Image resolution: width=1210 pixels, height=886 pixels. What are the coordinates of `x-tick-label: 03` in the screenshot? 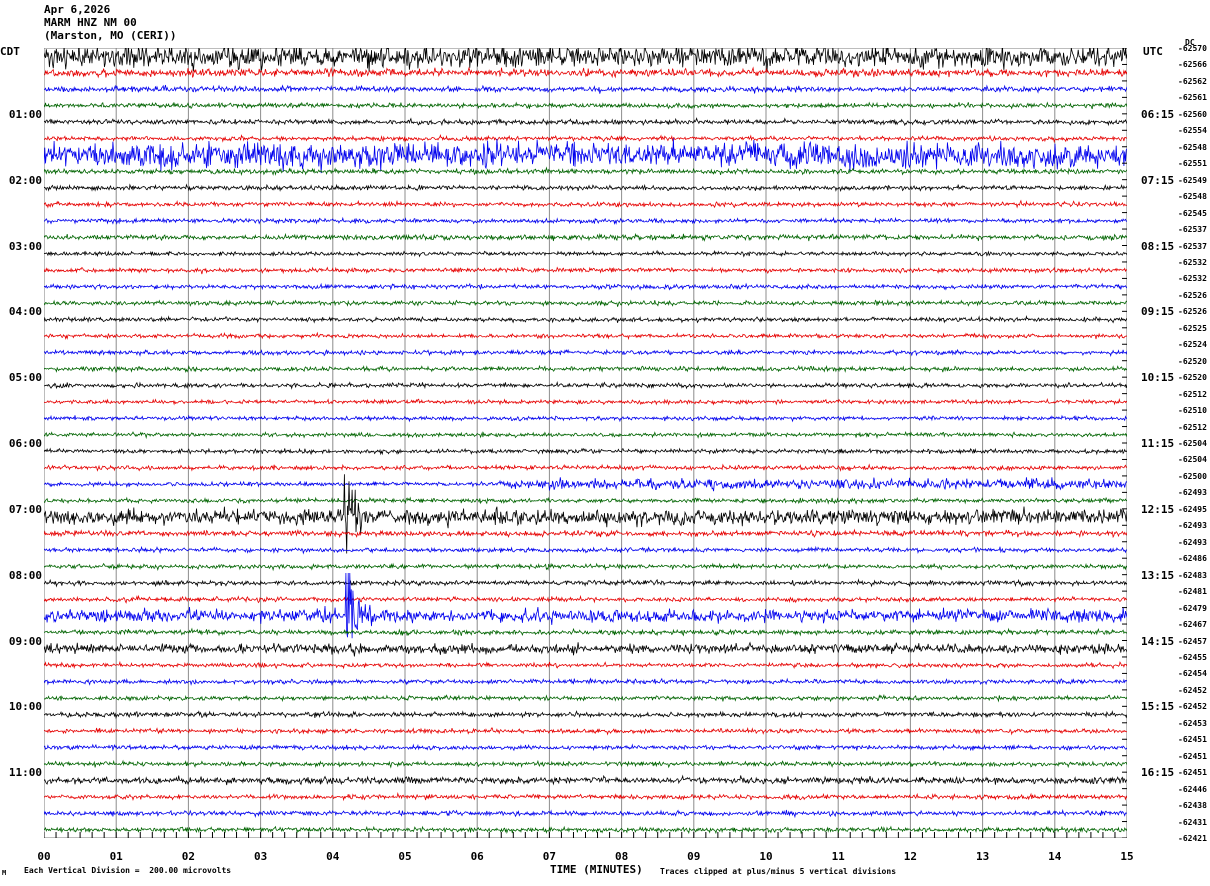 It's located at (260, 856).